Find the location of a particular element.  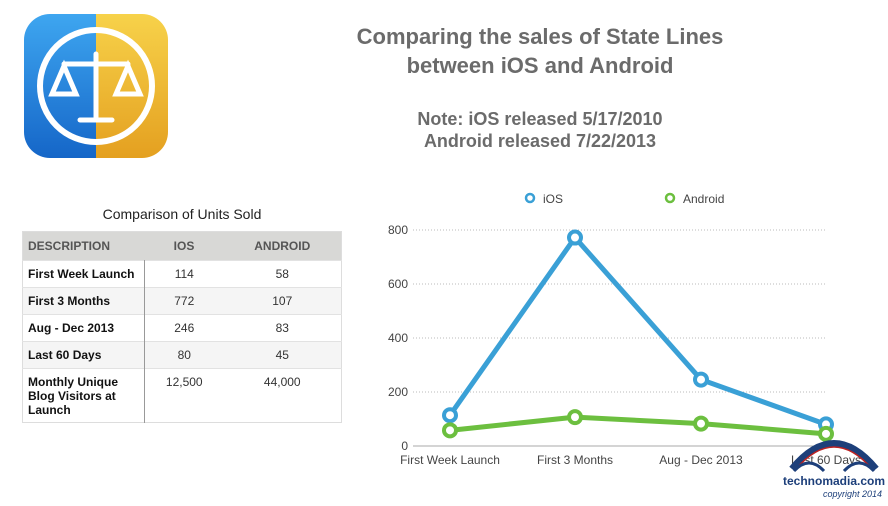

table-caption: Comparison of Units Sold is located at coordinates (182, 214).